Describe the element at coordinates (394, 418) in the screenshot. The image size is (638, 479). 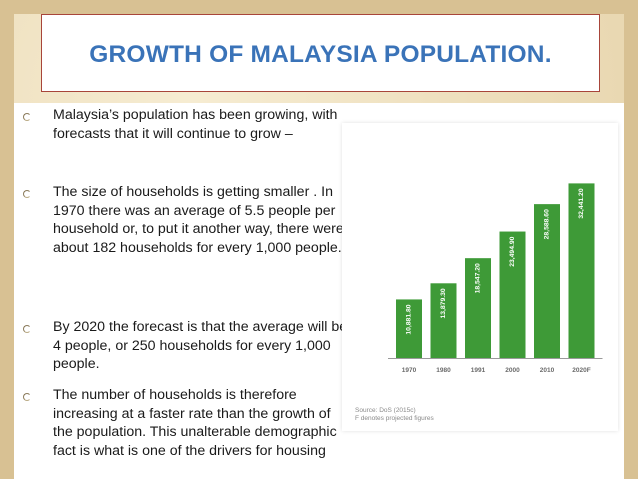
I see `chart-note: F denotes projected figures` at that location.